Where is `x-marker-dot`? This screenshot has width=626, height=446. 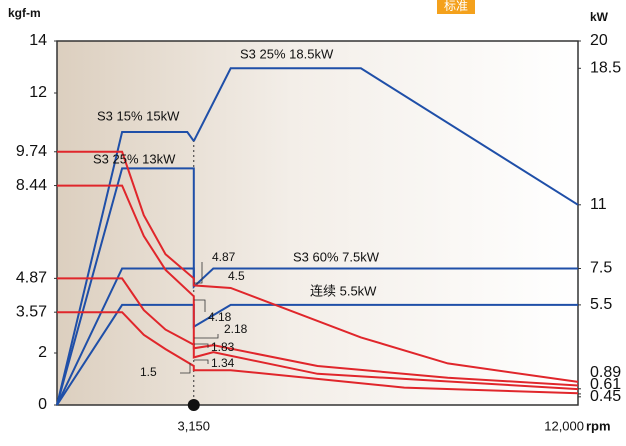 x-marker-dot is located at coordinates (193, 405).